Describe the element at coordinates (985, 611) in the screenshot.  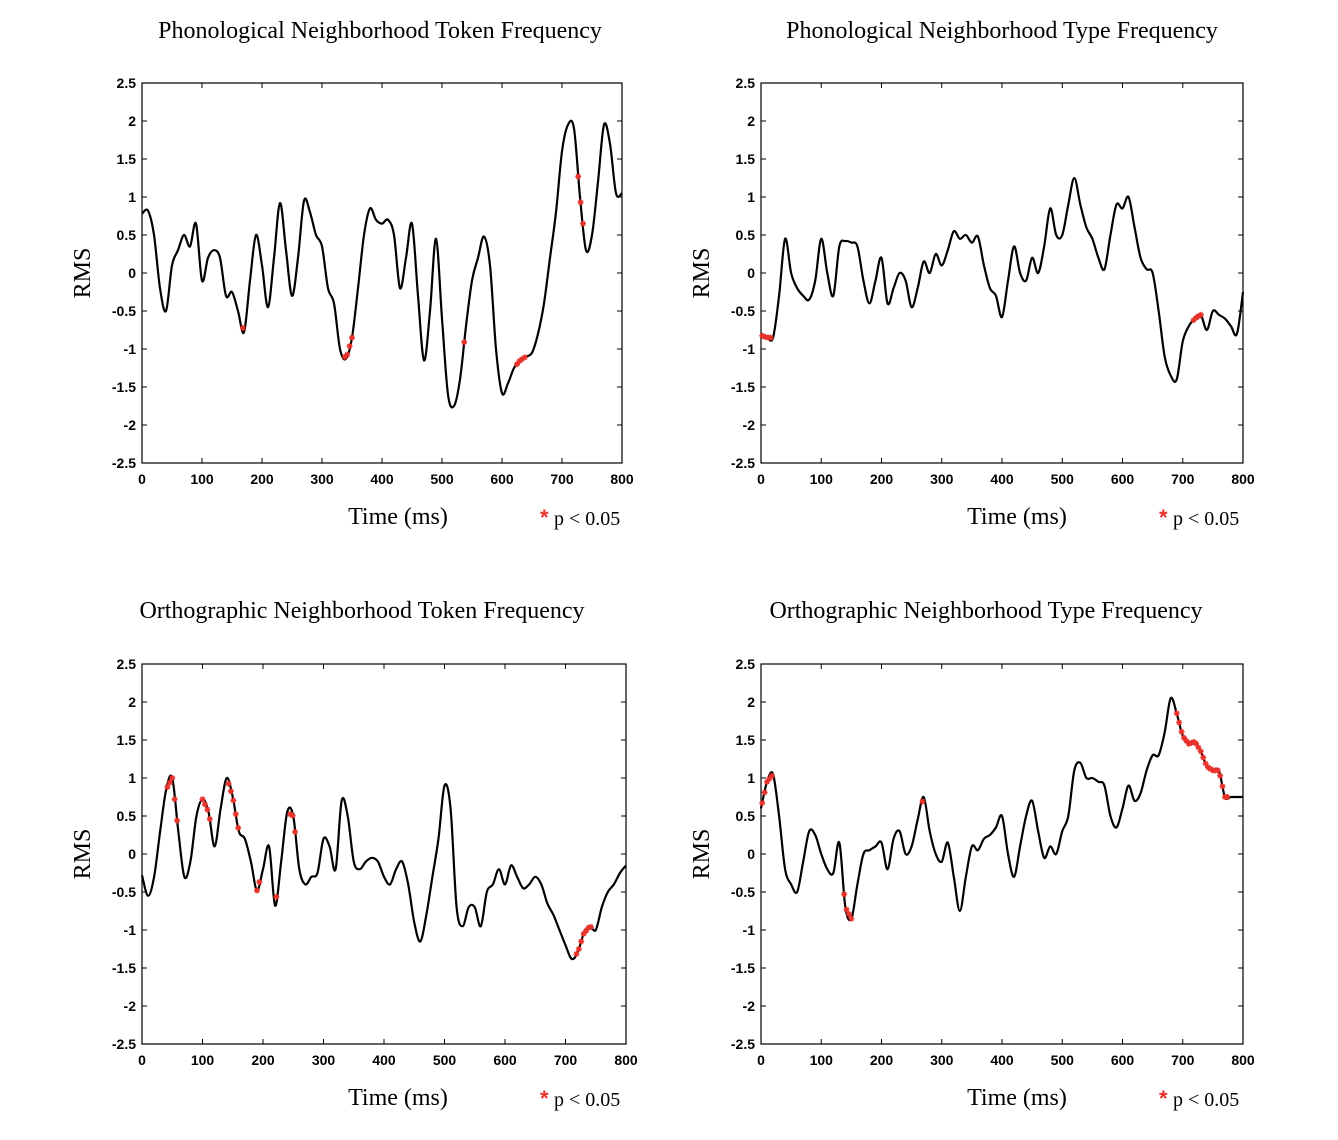
I see `chart-title: Orthographic Neighborhood Type Frequency` at that location.